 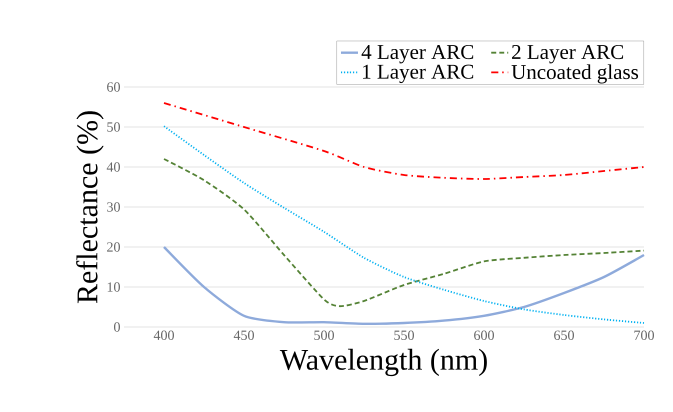 I want to click on x-tick-label: 650, so click(x=564, y=335).